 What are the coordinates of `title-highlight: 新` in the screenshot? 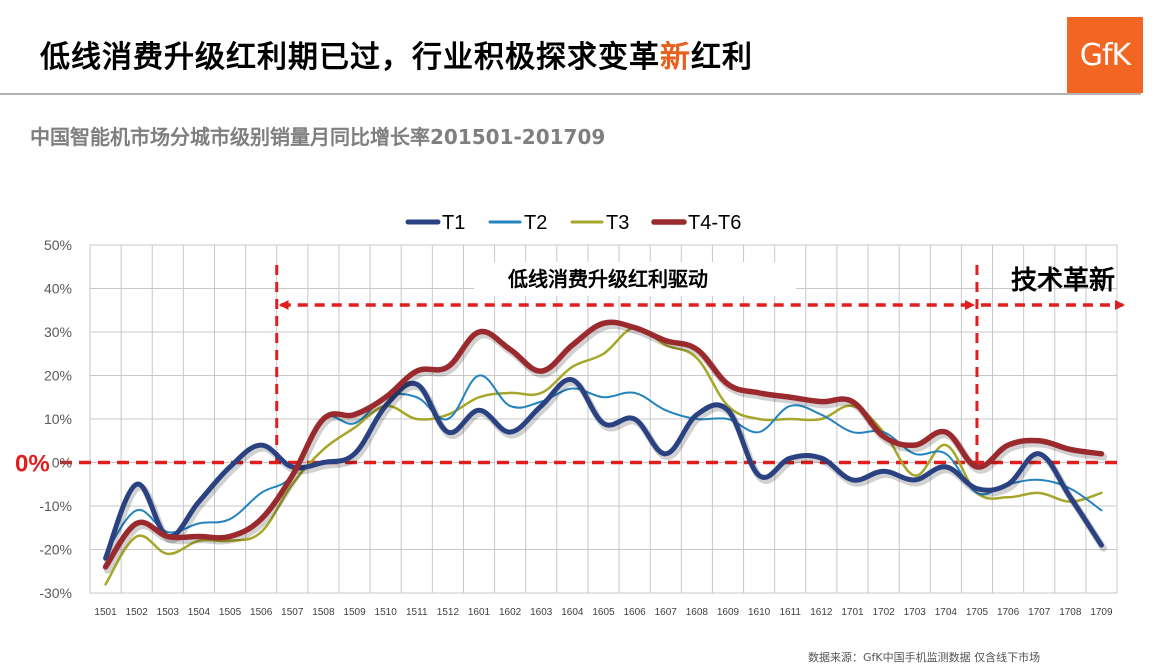 It's located at (675, 57).